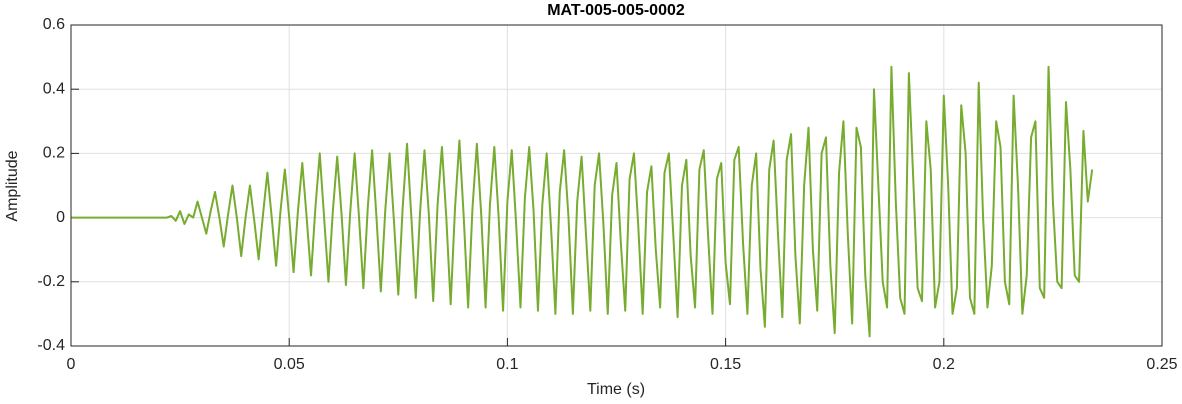  What do you see at coordinates (1161, 364) in the screenshot?
I see `x-tick-label: 0.25` at bounding box center [1161, 364].